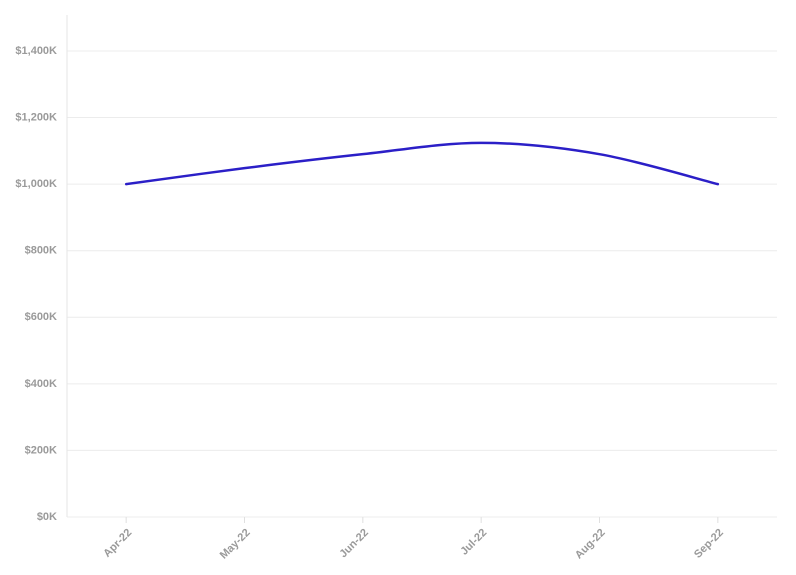 This screenshot has width=796, height=575. I want to click on x-tick-label: Sep-22, so click(709, 544).